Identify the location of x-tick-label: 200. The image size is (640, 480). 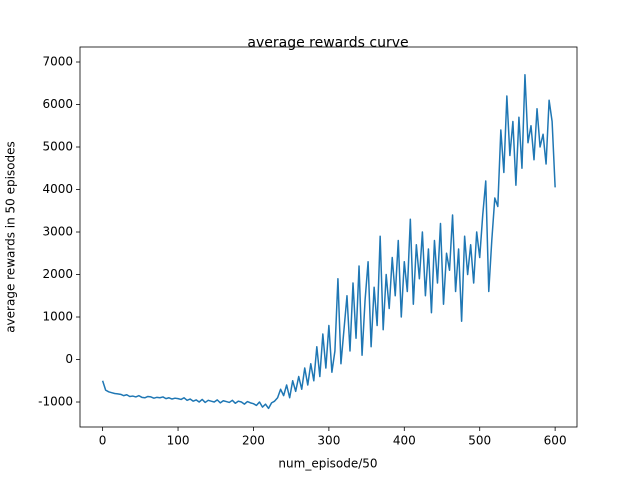
(253, 441).